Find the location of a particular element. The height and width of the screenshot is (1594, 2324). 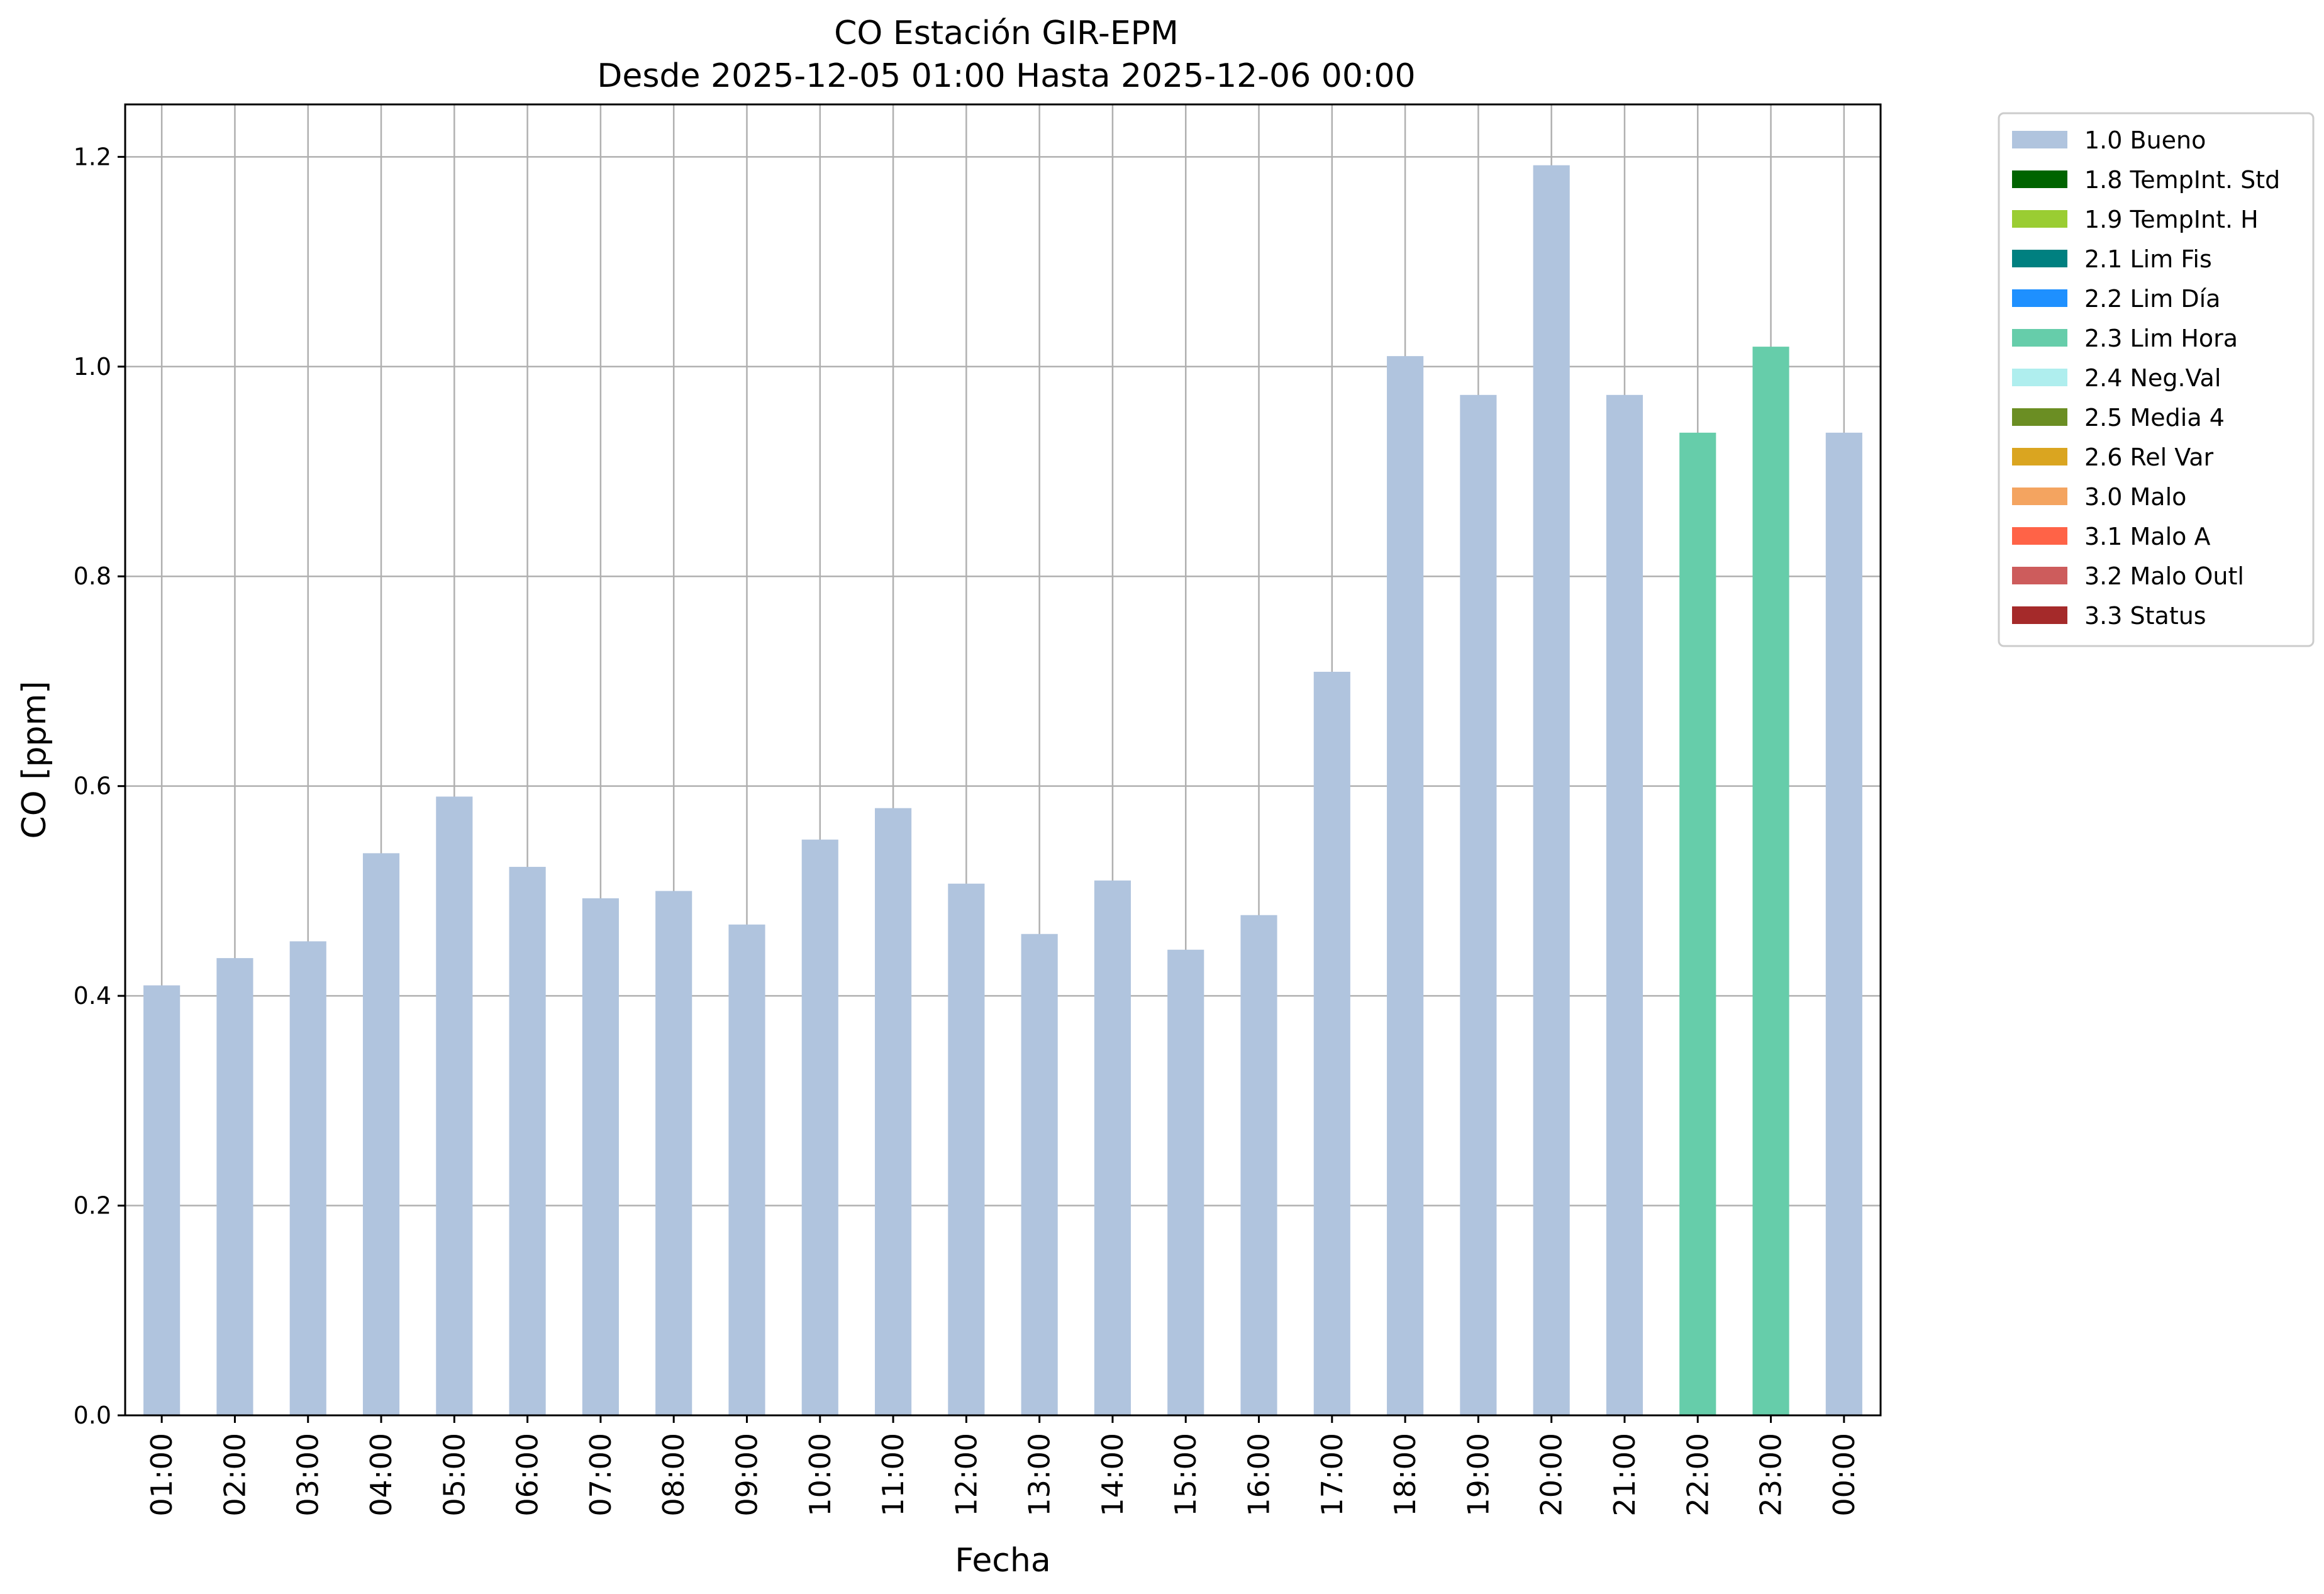

bar-13:00 is located at coordinates (1039, 1174).